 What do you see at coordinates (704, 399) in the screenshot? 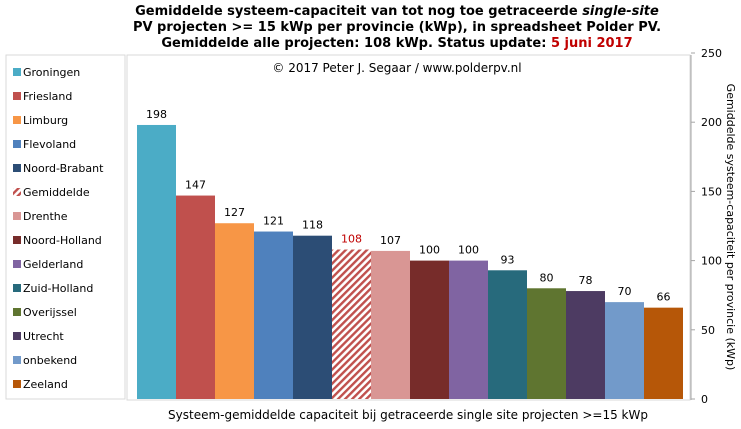
I see `y-tick-label-0: 0` at bounding box center [704, 399].